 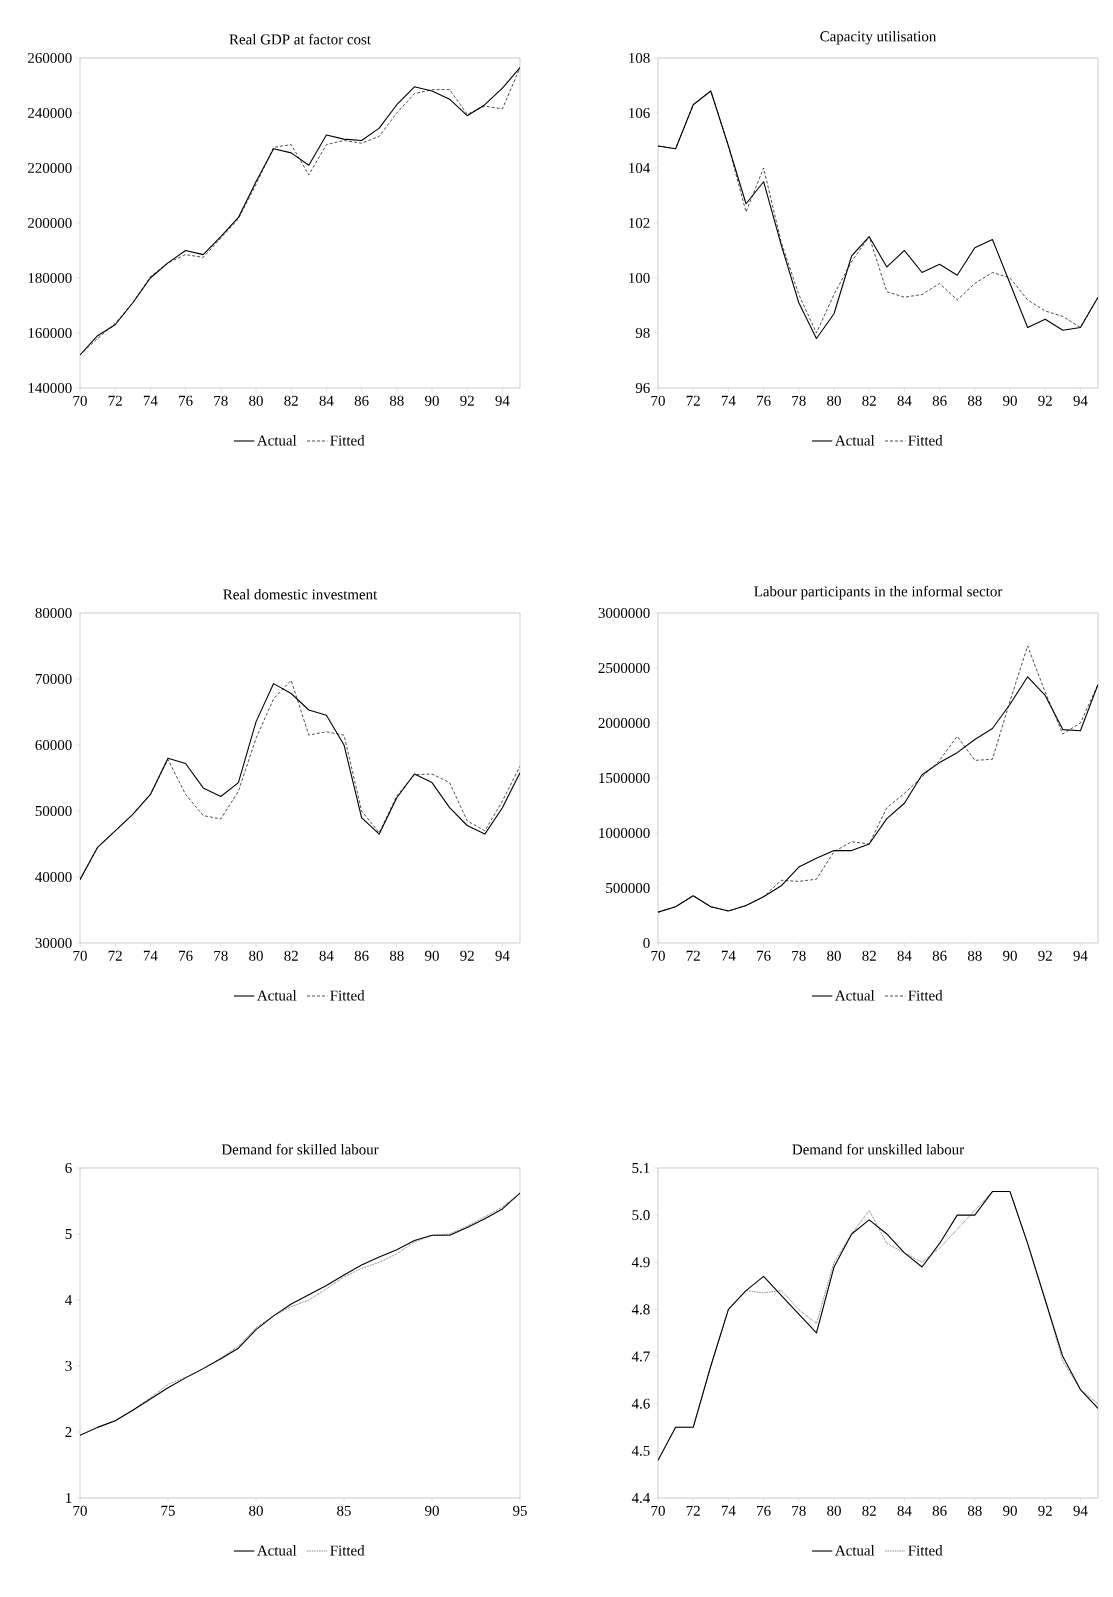 I want to click on y-tick-label: 3, so click(x=68, y=1366).